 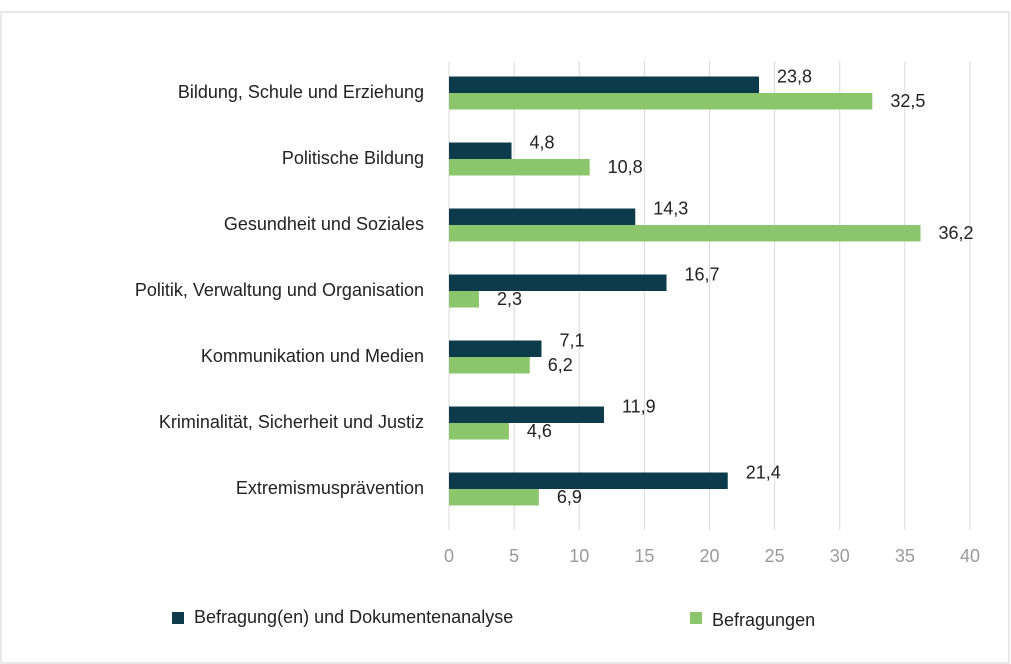 I want to click on x-tick-label: 15, so click(x=644, y=556).